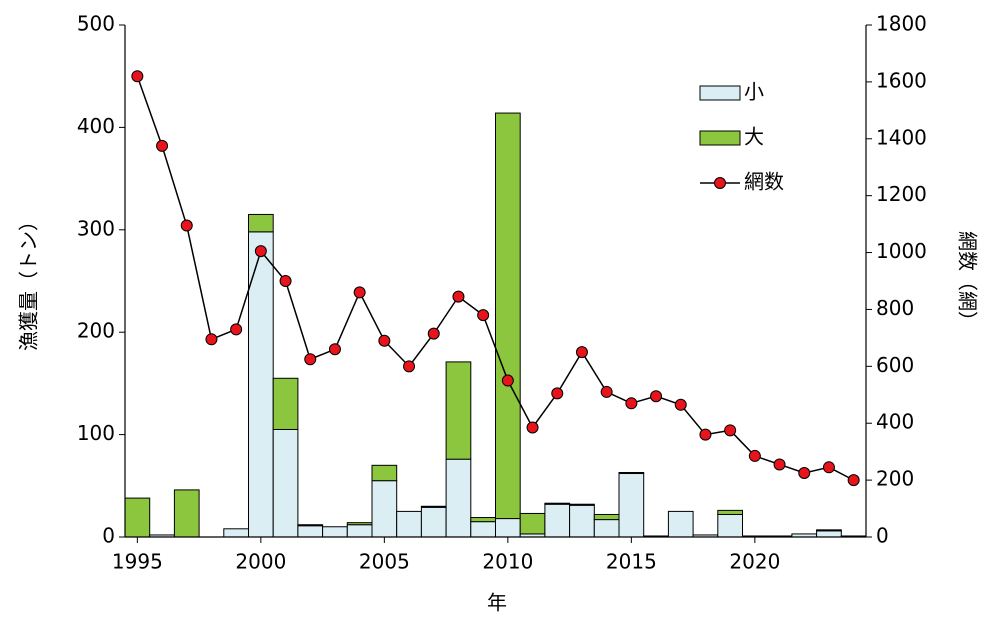  Describe the element at coordinates (108, 536) in the screenshot. I see `y-tick-label: 0` at that location.